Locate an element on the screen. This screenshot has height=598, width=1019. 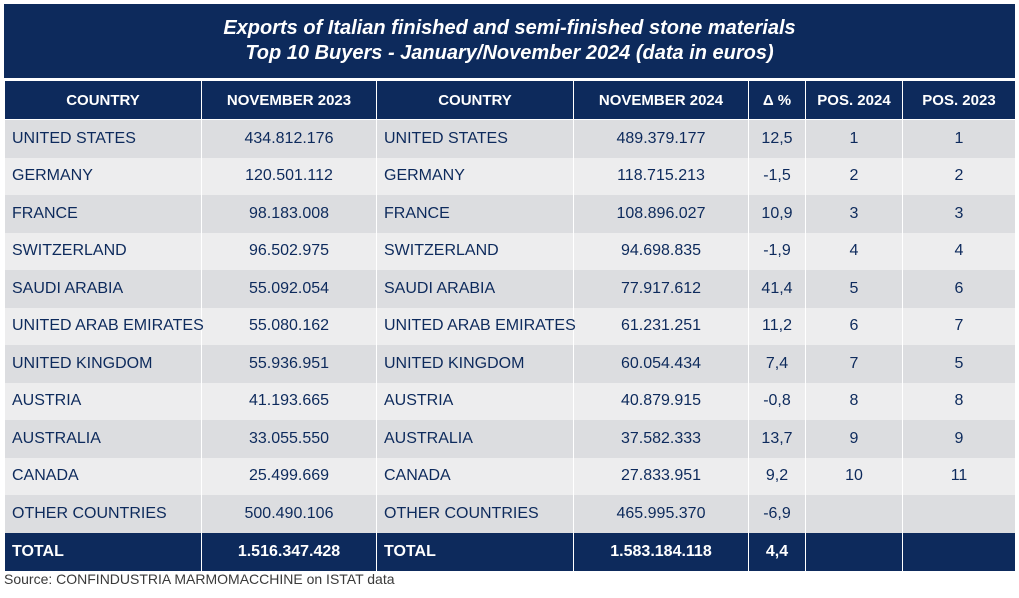
table-cell: 10 is located at coordinates (854, 476).